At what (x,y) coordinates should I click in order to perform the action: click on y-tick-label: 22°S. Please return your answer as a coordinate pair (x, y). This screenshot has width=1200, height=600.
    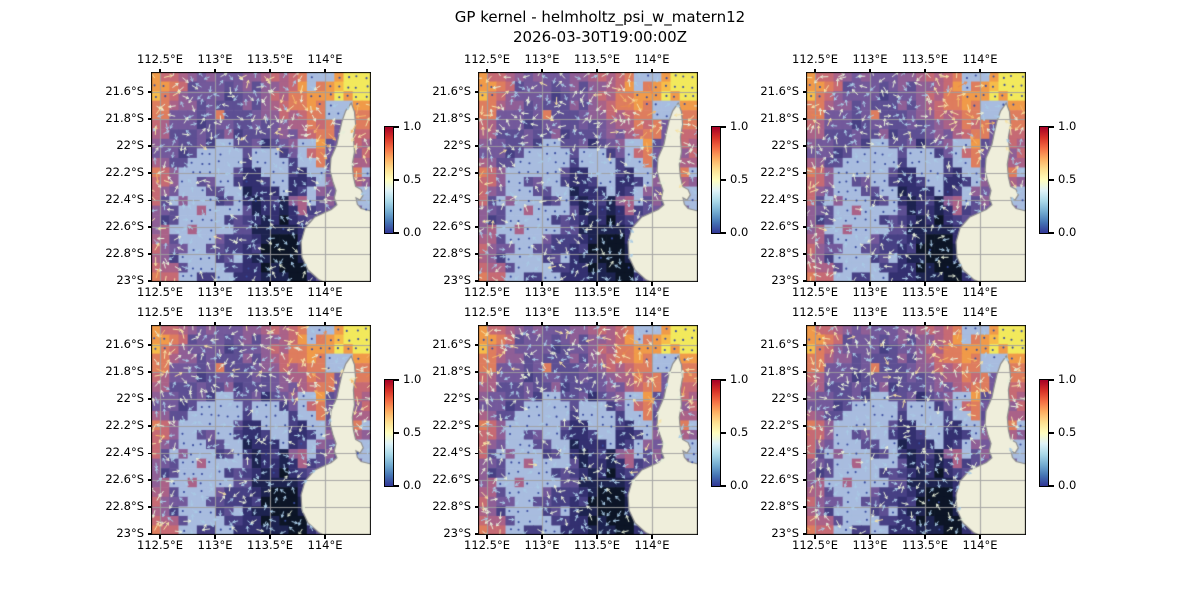
    Looking at the image, I should click on (457, 397).